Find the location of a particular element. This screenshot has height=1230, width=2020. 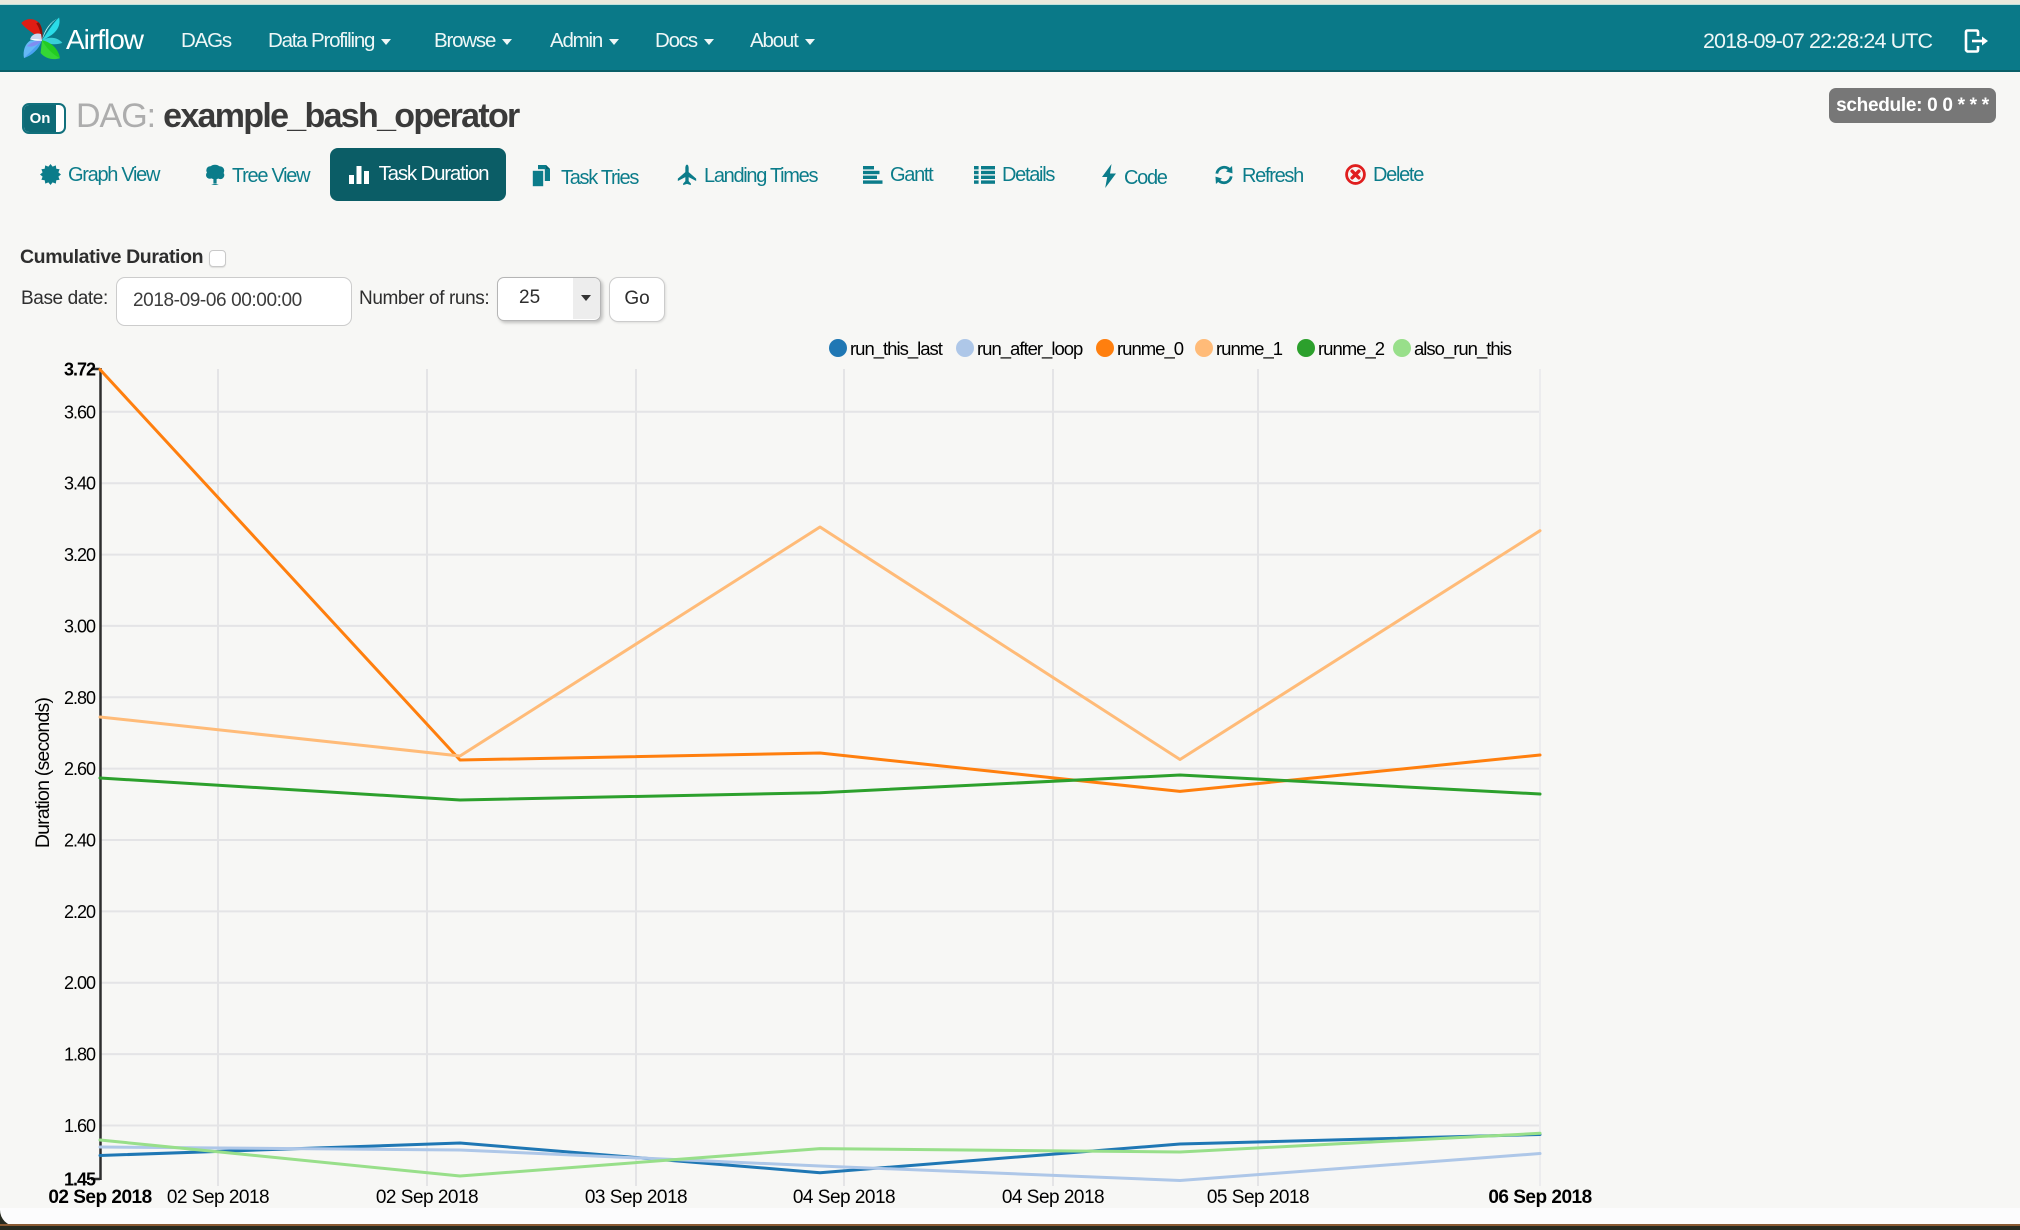

svg-text: 05 Sep 2018 is located at coordinates (1258, 1197).